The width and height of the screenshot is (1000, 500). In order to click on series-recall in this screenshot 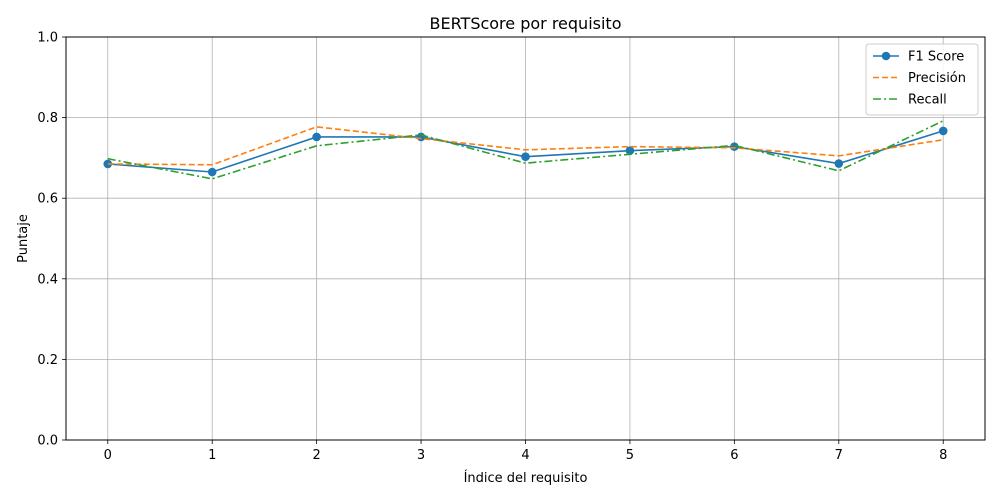, I will do `click(525, 150)`.